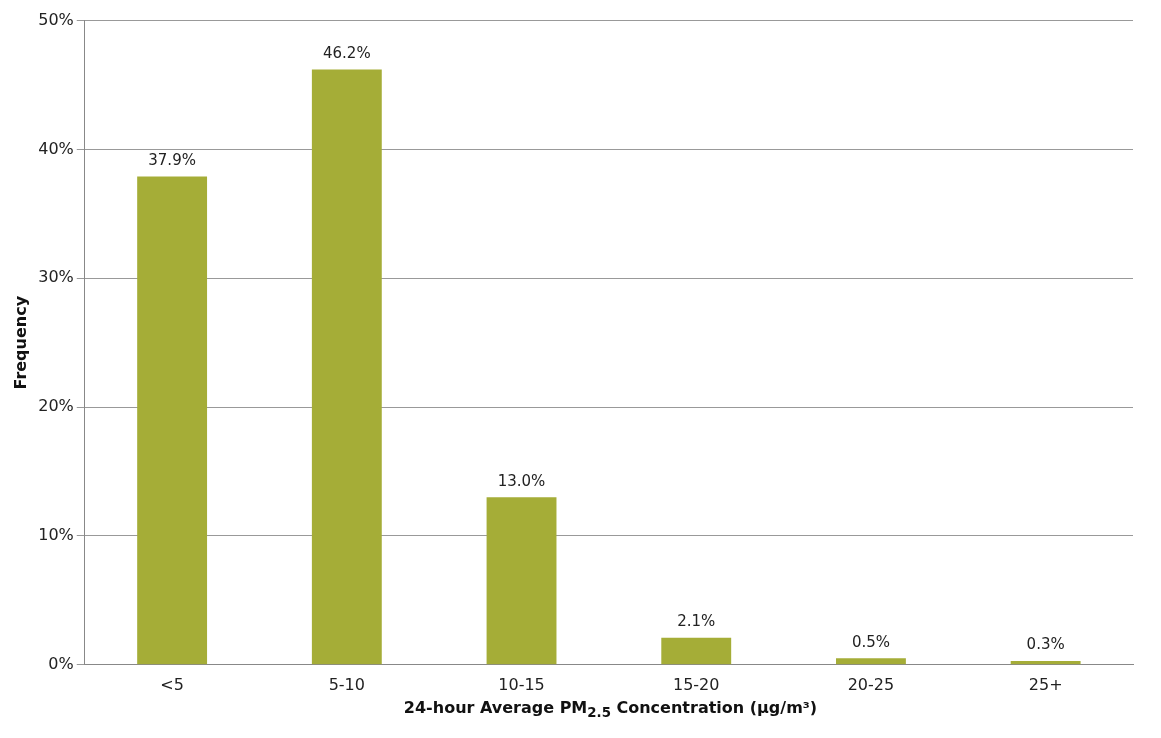 Image resolution: width=1161 pixels, height=738 pixels. I want to click on data-label: 2.1%, so click(696, 621).